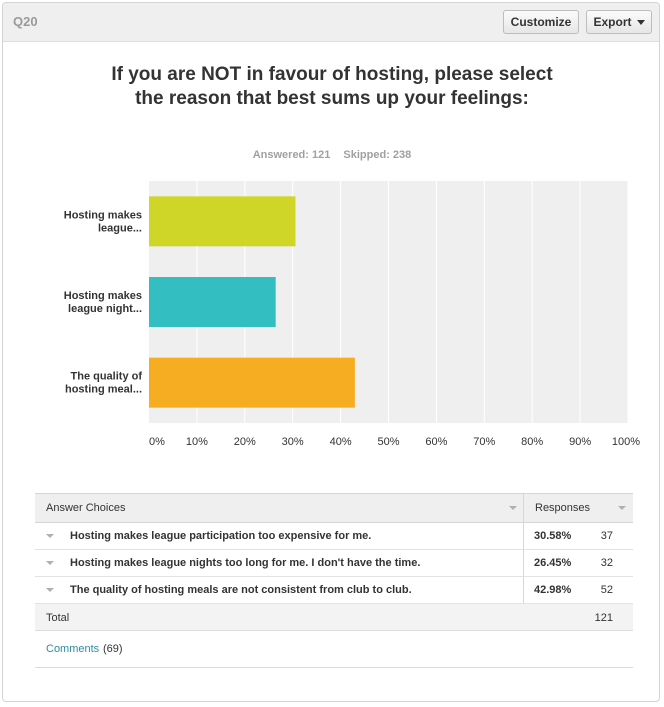 This screenshot has height=707, width=664. What do you see at coordinates (334, 617) in the screenshot?
I see `total-row: Total 121` at bounding box center [334, 617].